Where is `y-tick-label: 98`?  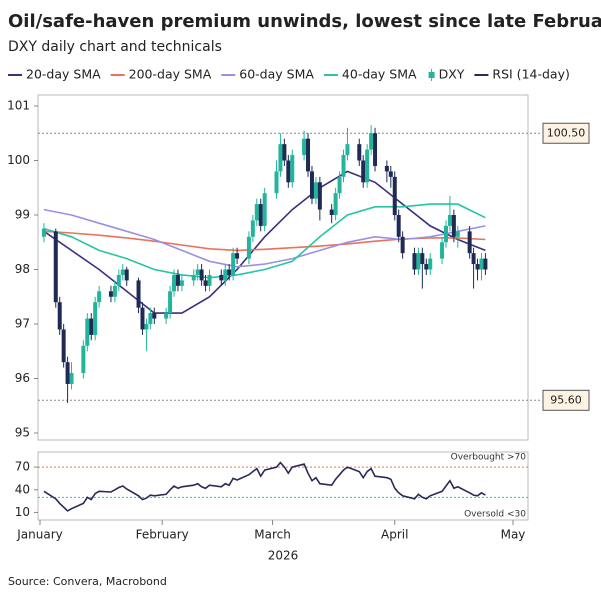 y-tick-label: 98 is located at coordinates (22, 269).